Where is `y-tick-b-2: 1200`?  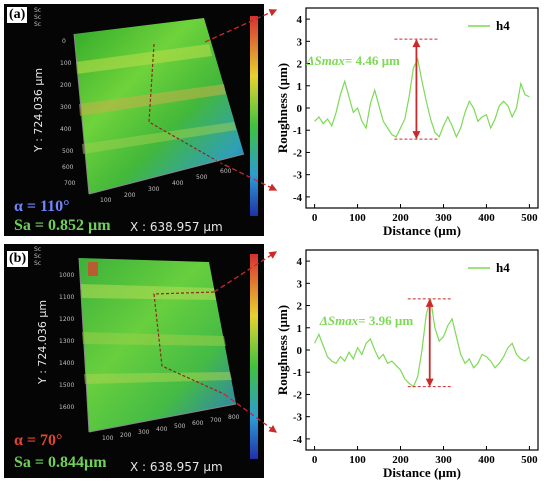
y-tick-b-2: 1200 is located at coordinates (67, 319).